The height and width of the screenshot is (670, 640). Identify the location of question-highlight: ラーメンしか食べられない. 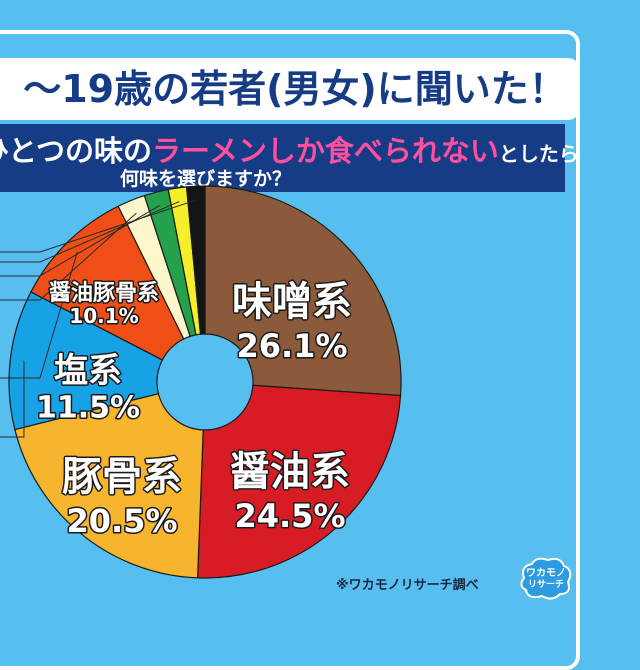
(325, 151).